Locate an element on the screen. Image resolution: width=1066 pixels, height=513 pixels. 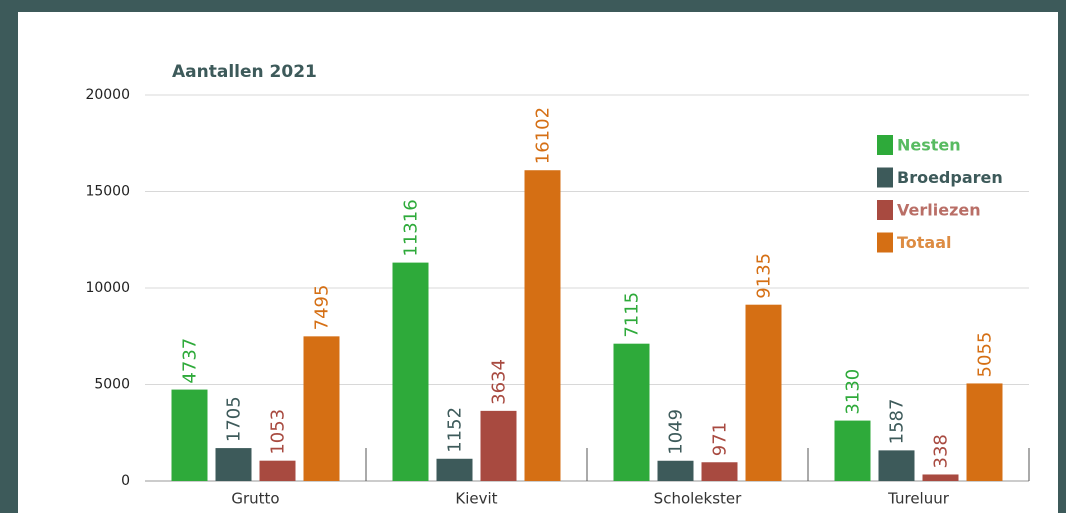
y-tick-label: 5000 is located at coordinates (112, 385).